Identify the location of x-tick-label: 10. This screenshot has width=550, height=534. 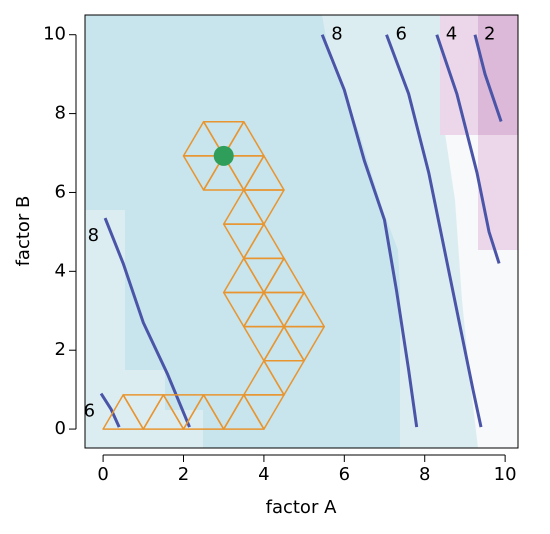
(505, 474).